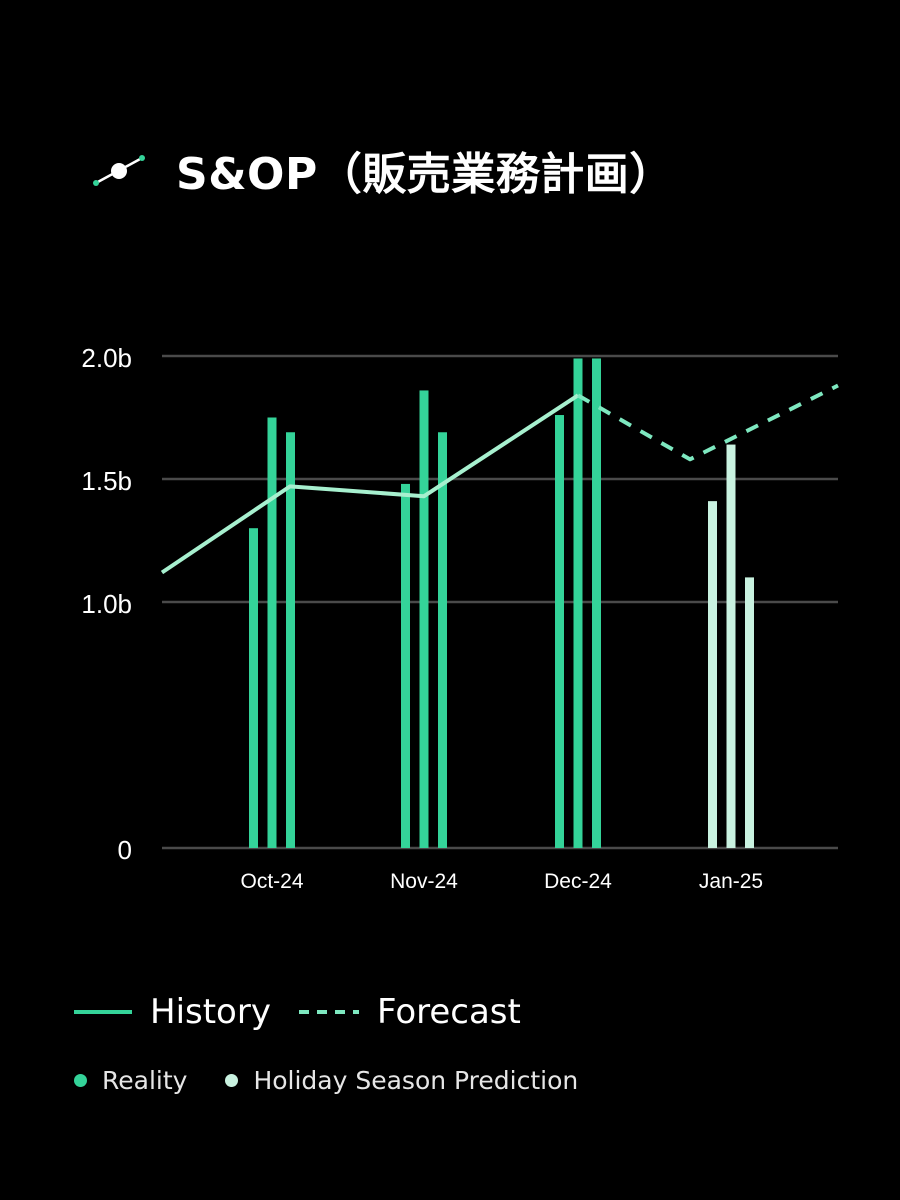 The width and height of the screenshot is (900, 1200). I want to click on x-tick-label: Dec-24, so click(578, 881).